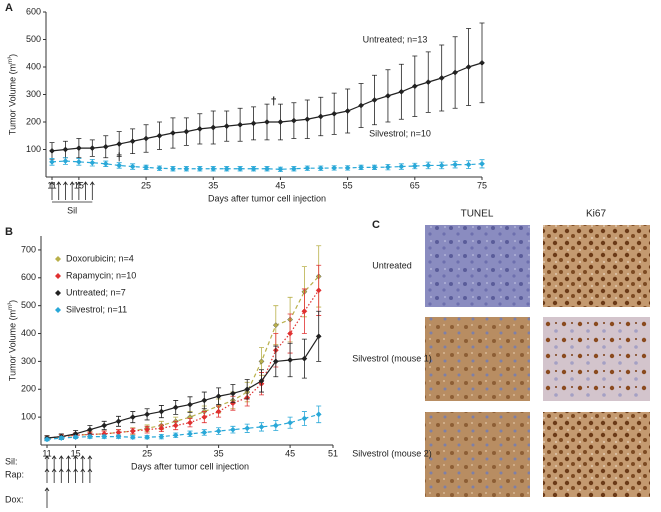 Image resolution: width=661 pixels, height=512 pixels. What do you see at coordinates (415, 185) in the screenshot?
I see `x-tick-label: 65` at bounding box center [415, 185].